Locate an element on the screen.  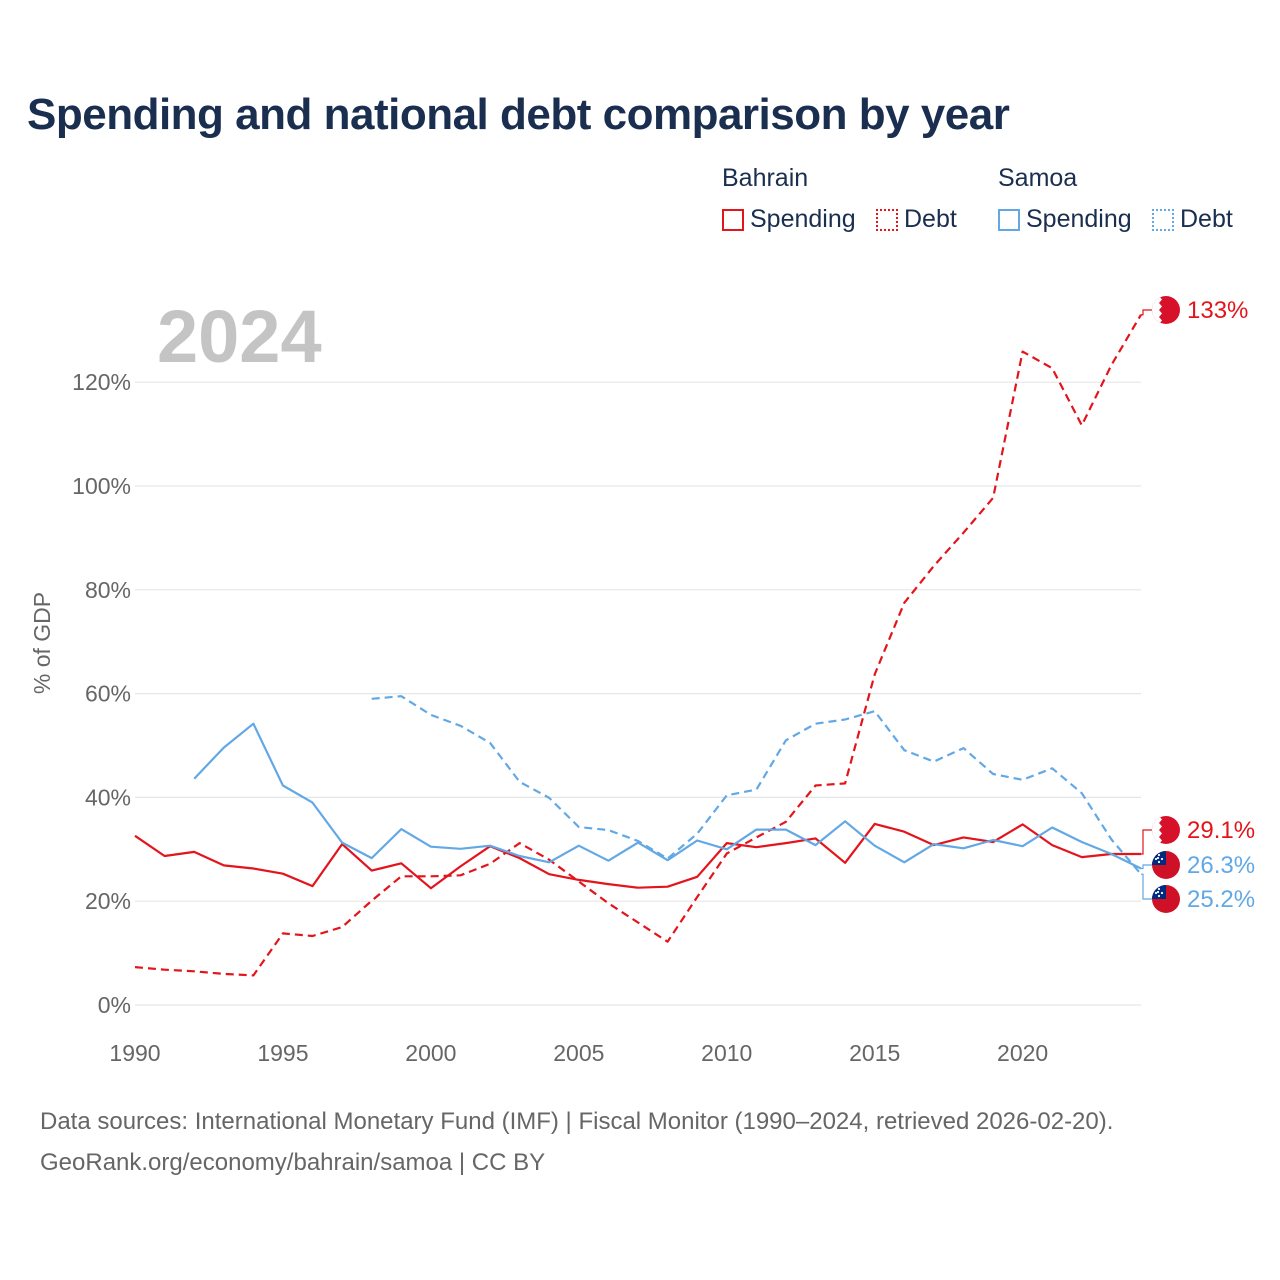
legend-bahrain-spending: Spending is located at coordinates (789, 219).